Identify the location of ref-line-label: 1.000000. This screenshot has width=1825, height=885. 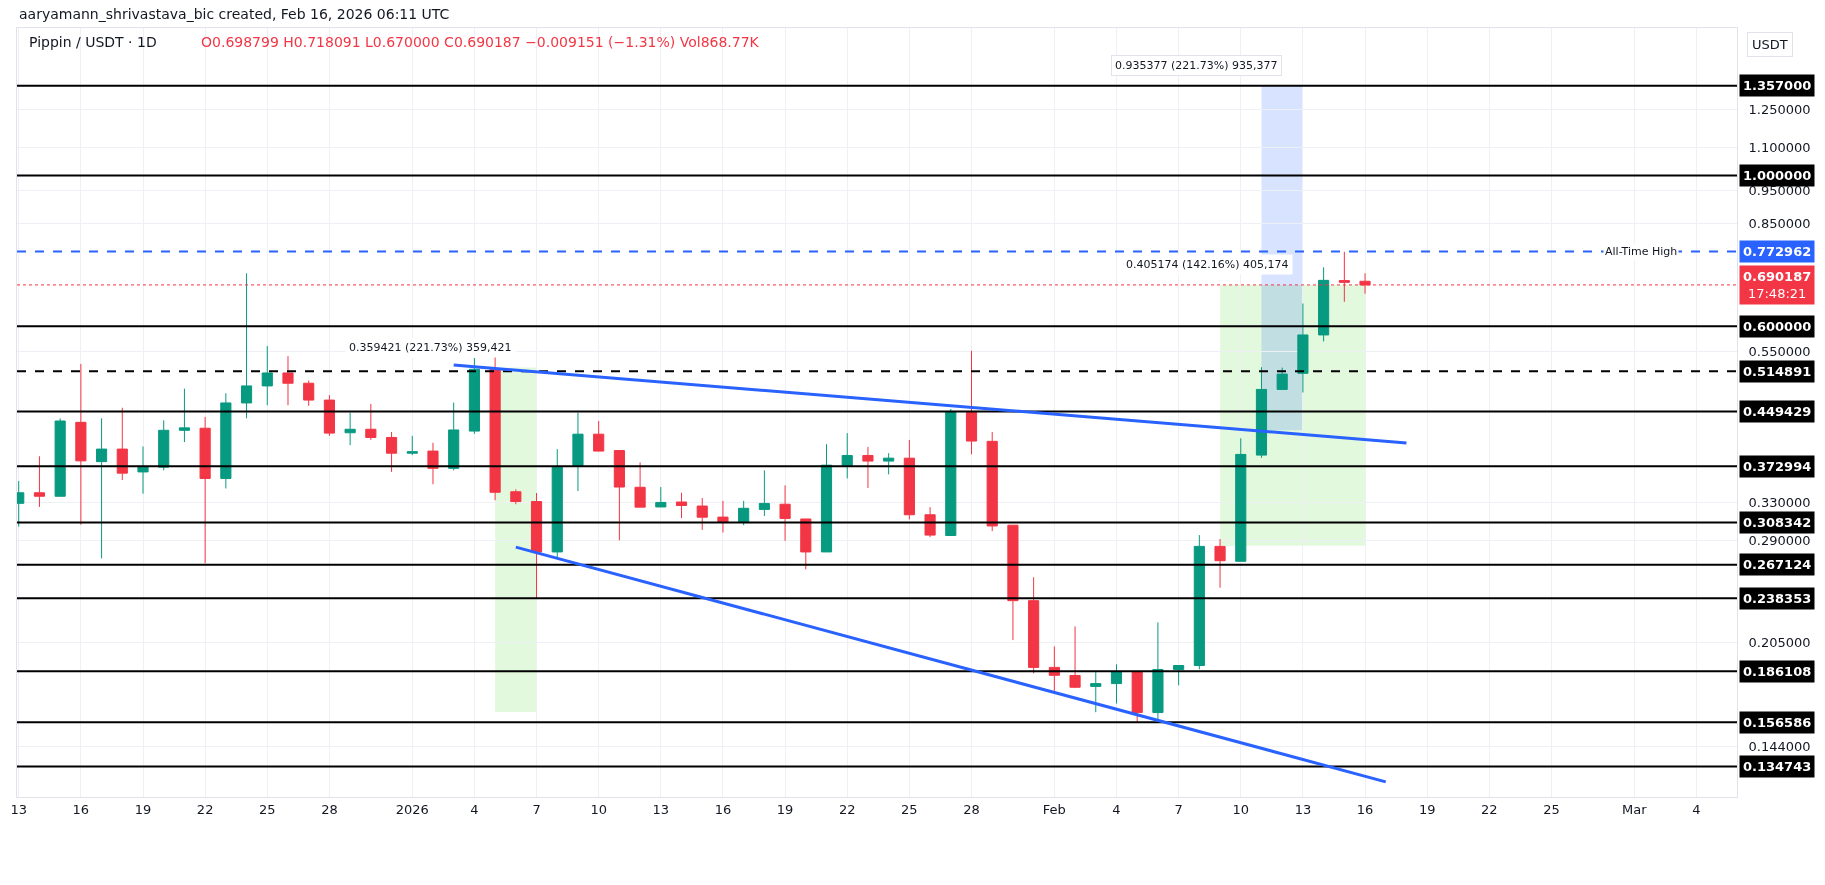
(1777, 175).